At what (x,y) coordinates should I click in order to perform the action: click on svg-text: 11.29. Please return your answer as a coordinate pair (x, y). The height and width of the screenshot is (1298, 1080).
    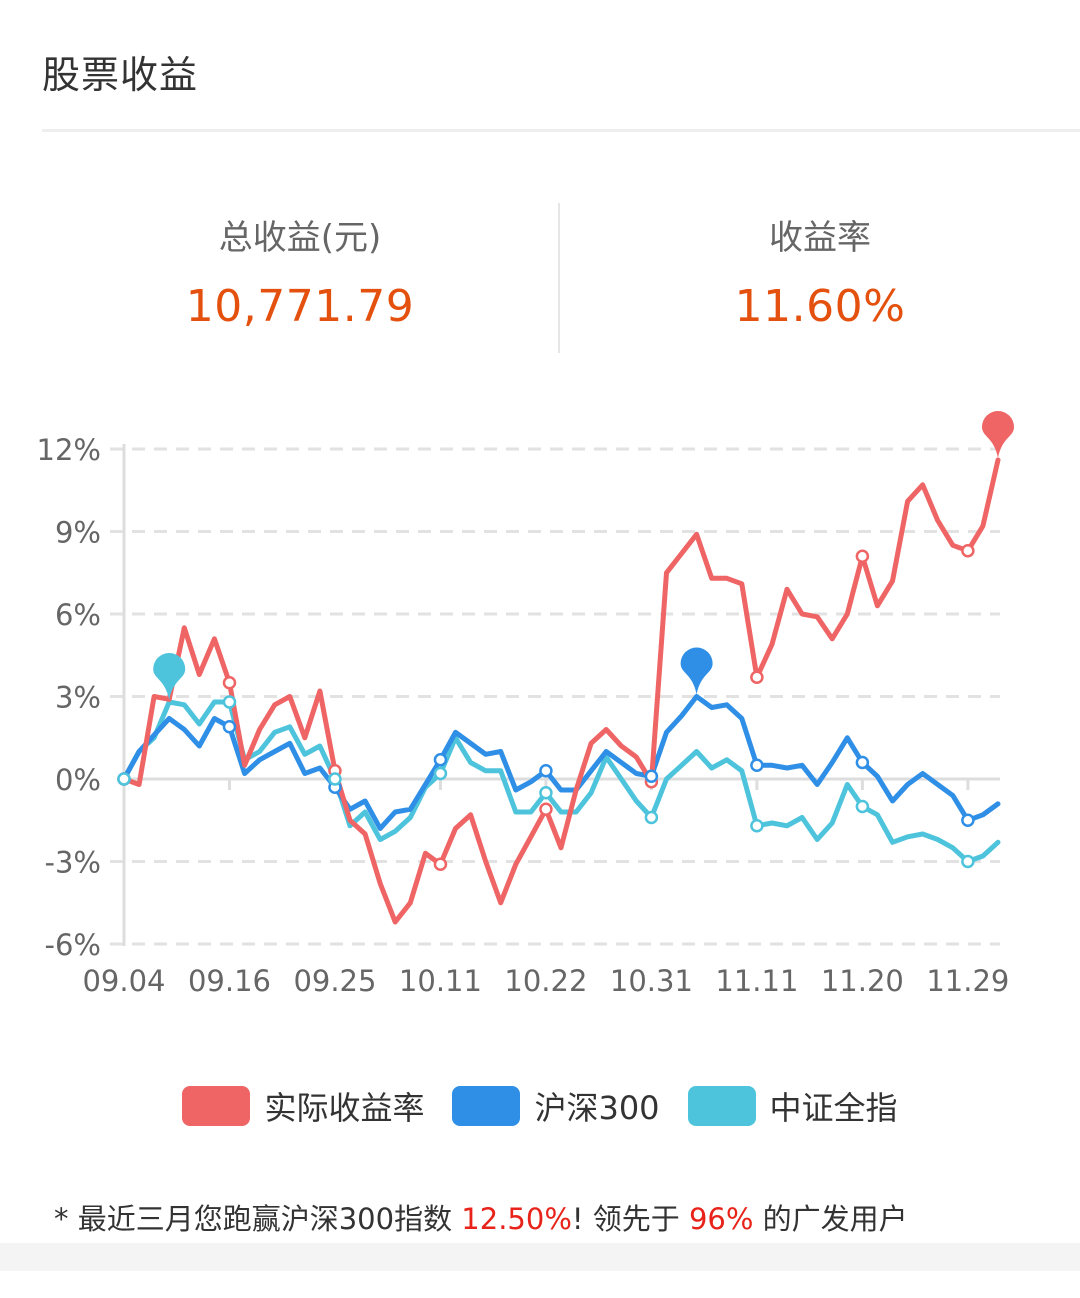
    Looking at the image, I should click on (967, 981).